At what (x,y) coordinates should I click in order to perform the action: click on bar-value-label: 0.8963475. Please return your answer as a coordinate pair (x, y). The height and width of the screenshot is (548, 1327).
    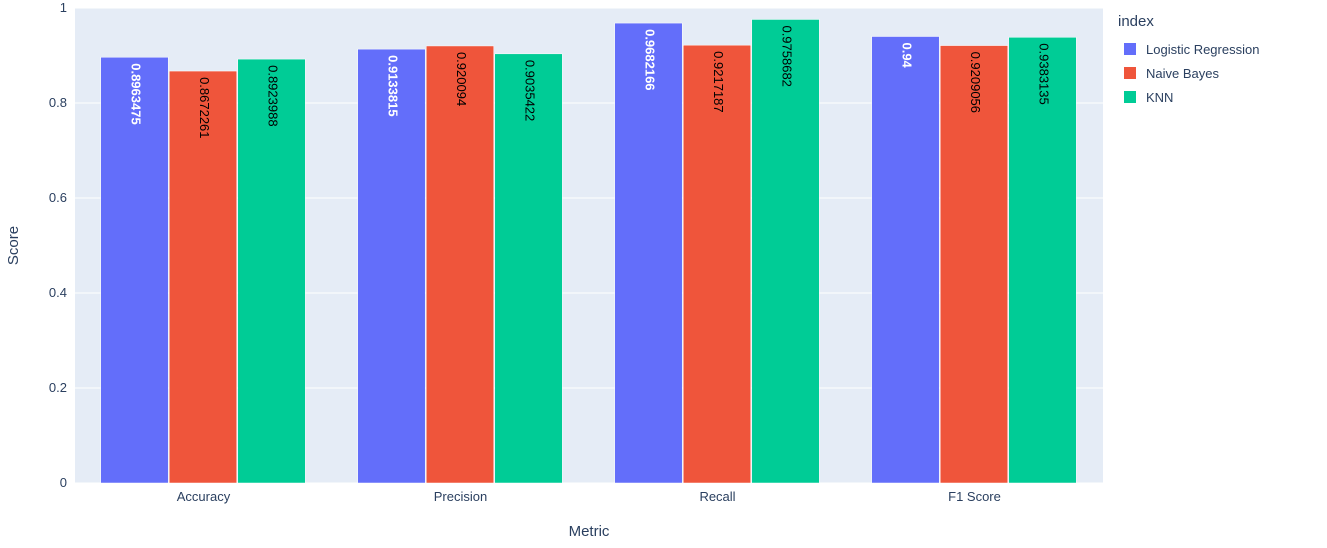
    Looking at the image, I should click on (136, 93).